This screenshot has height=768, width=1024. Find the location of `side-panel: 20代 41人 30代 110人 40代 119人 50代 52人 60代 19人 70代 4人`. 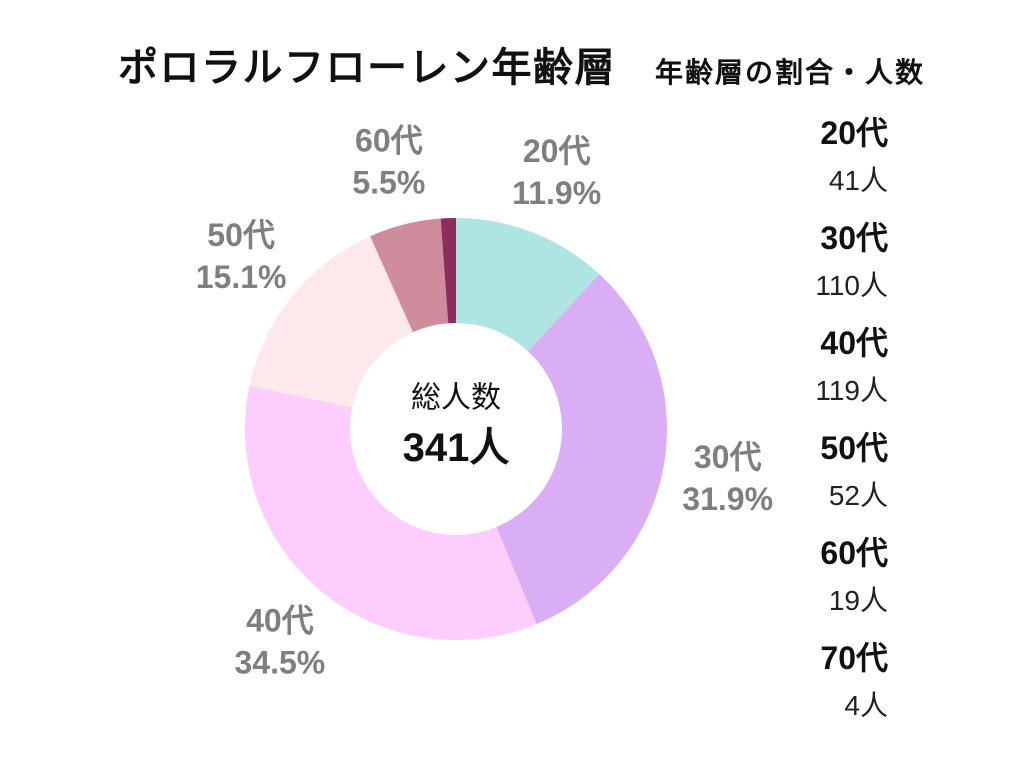

side-panel: 20代 41人 30代 110人 40代 119人 50代 52人 60代 19人 70代 4人 is located at coordinates (803, 428).